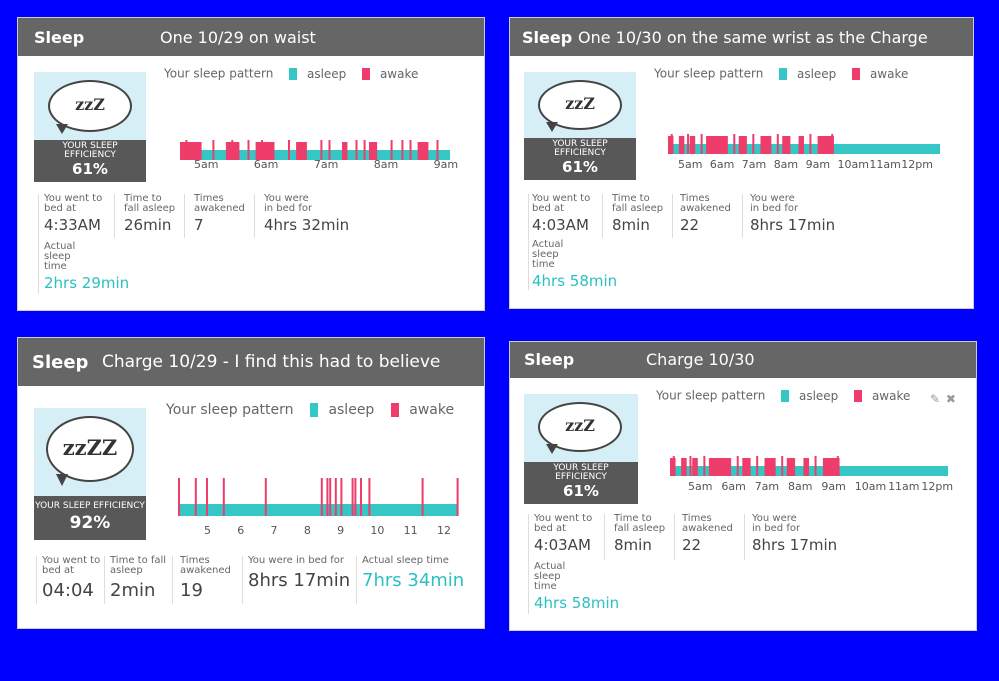 Image resolution: width=999 pixels, height=681 pixels. I want to click on stat-bed-time: You went to bed at 4:33AM, so click(73, 214).